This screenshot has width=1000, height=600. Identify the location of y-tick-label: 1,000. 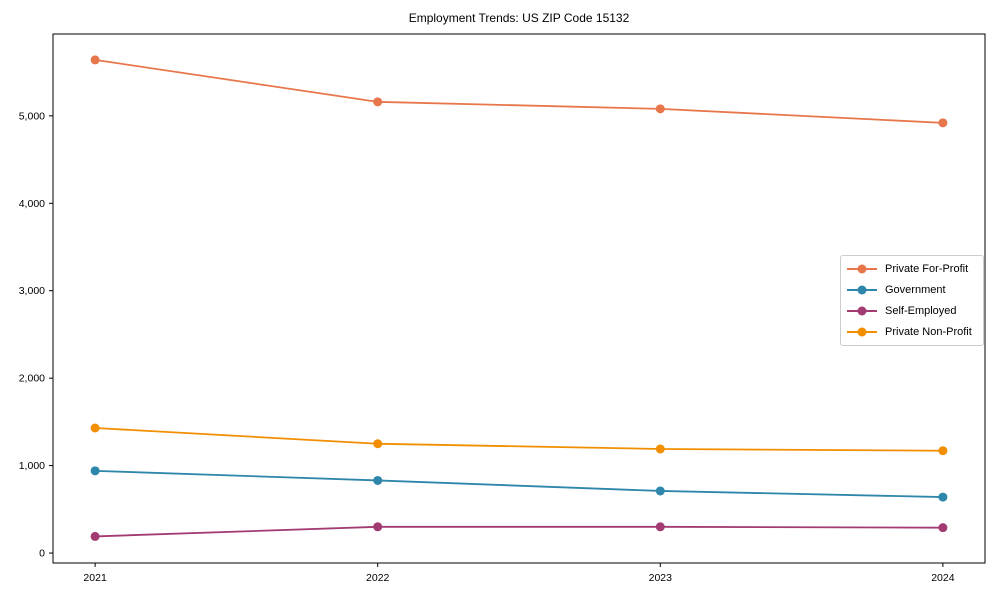
(32, 466).